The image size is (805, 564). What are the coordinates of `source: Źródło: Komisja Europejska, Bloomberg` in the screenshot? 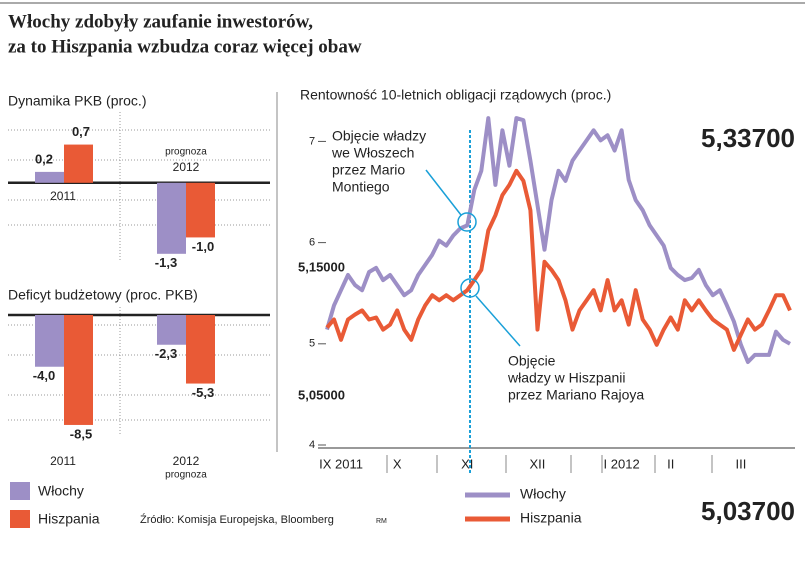 It's located at (237, 519).